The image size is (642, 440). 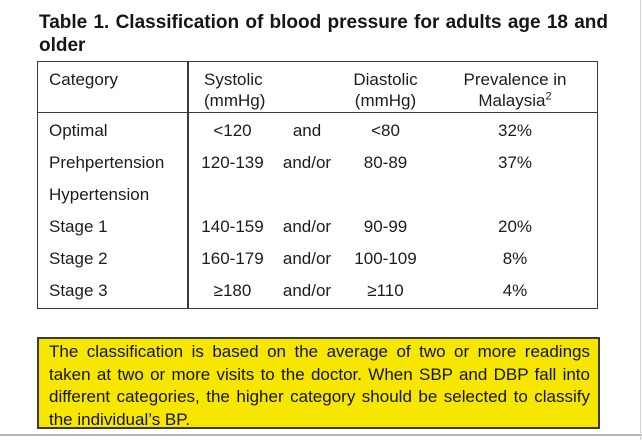 What do you see at coordinates (232, 290) in the screenshot?
I see `cell-systolic: ≥180` at bounding box center [232, 290].